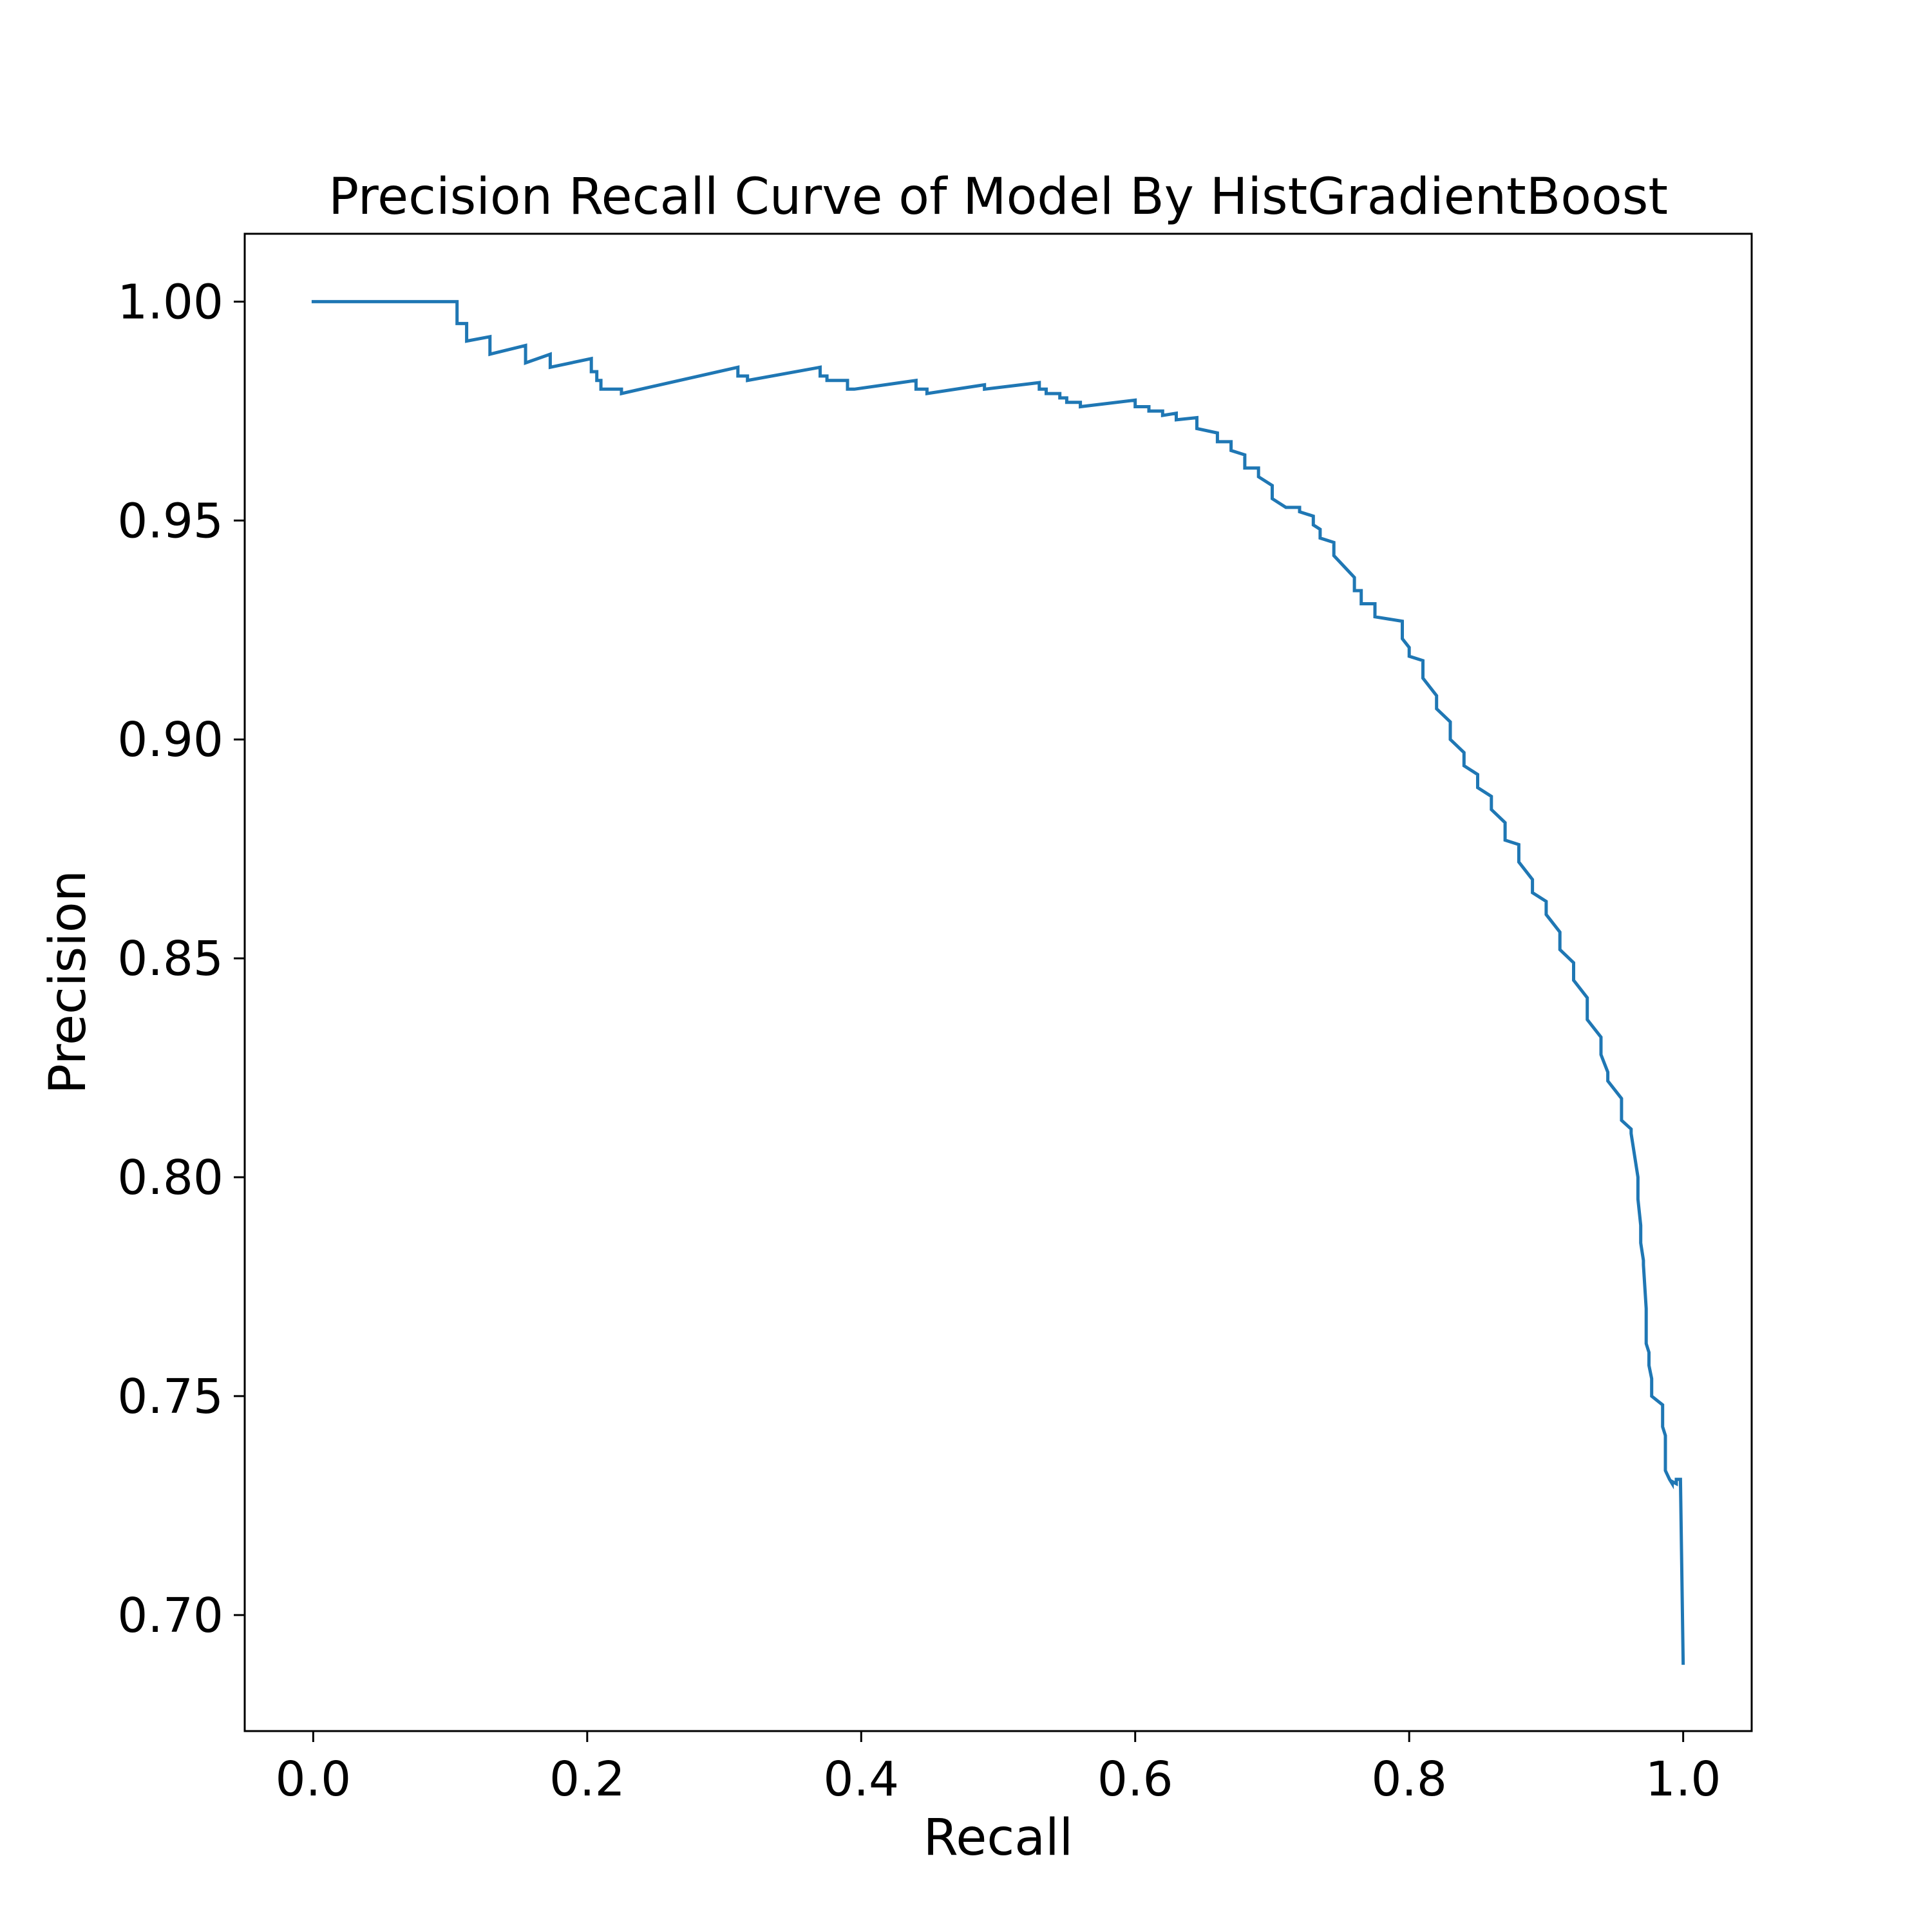 This screenshot has width=1932, height=1932. I want to click on x-tick-label: 0.8, so click(1409, 1779).